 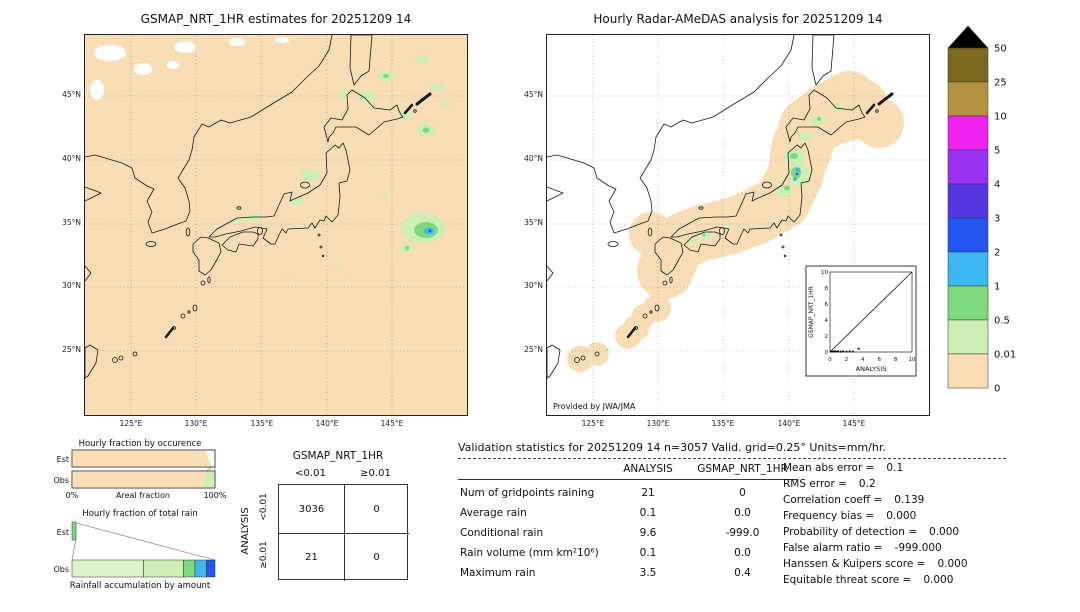 What do you see at coordinates (997, 151) in the screenshot?
I see `svg-text: 5` at bounding box center [997, 151].